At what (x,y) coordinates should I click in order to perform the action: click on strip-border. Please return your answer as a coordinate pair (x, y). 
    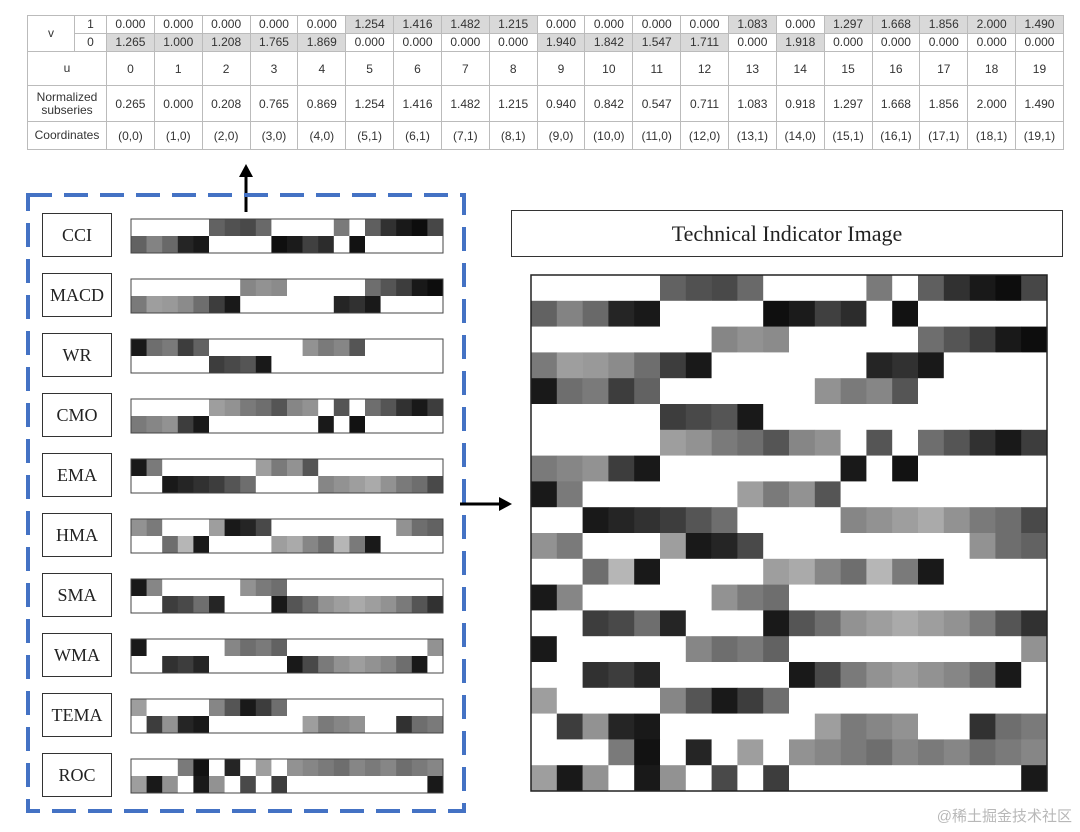
    Looking at the image, I should click on (287, 296).